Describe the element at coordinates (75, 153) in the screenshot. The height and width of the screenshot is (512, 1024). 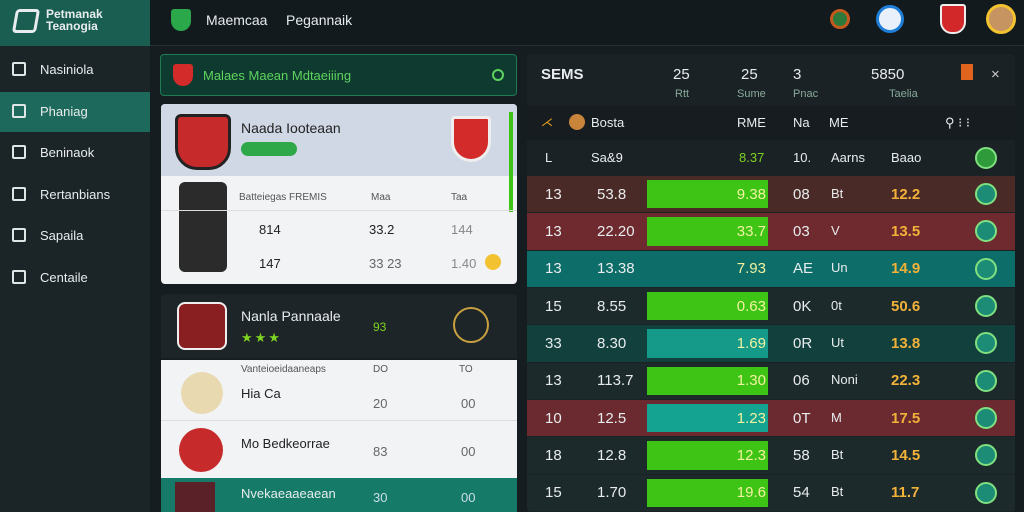
I see `nav-item: Beninaok` at that location.